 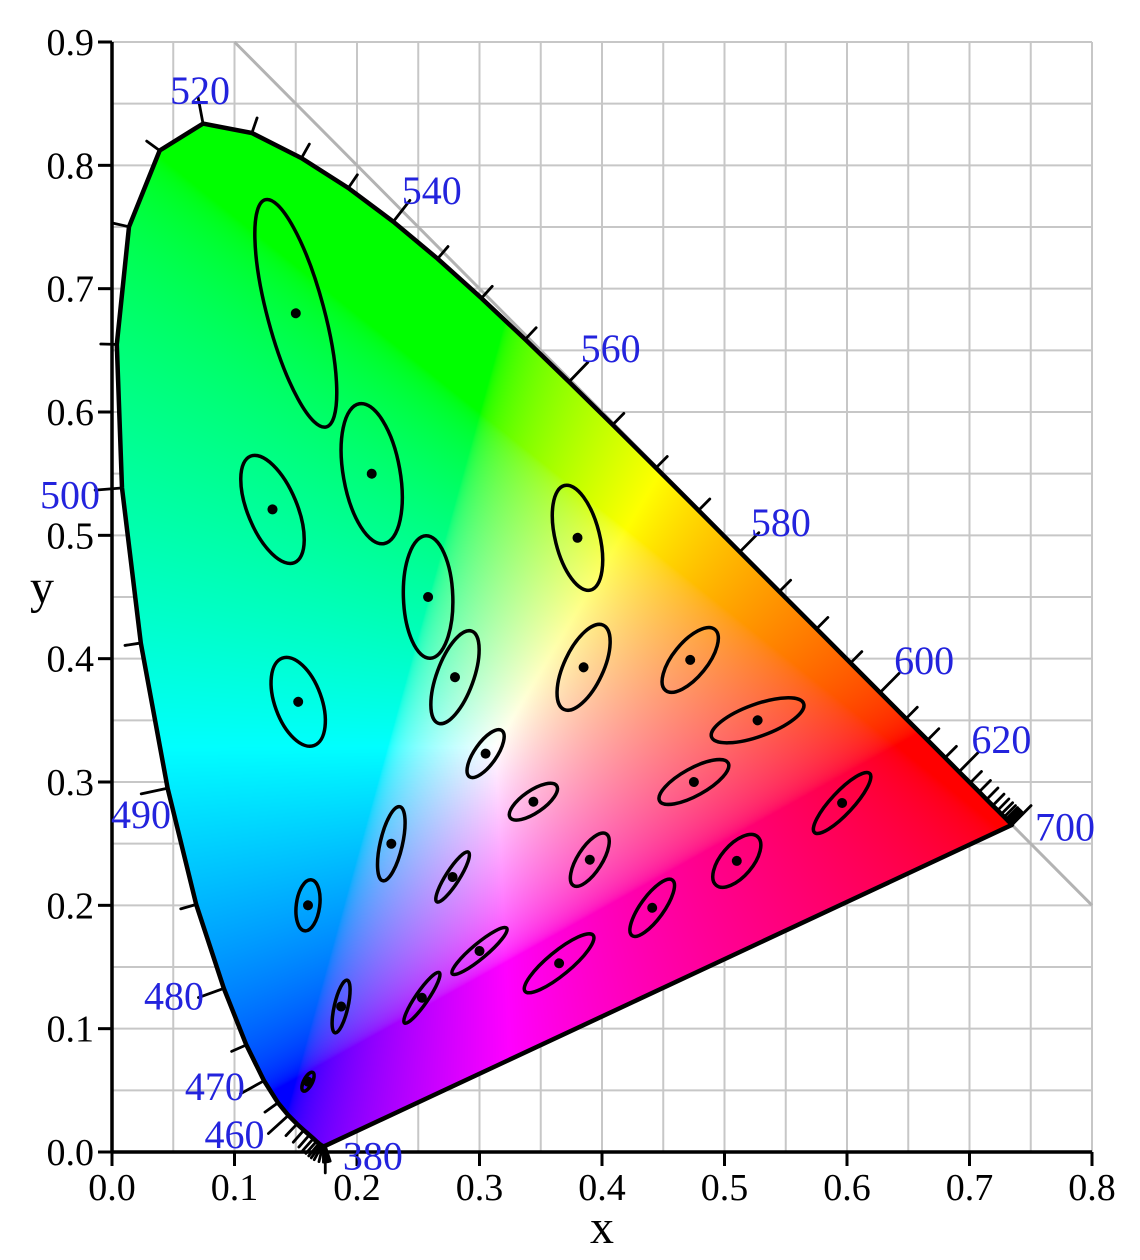 What do you see at coordinates (487, 291) in the screenshot?
I see `wavelength-tick-550nm` at bounding box center [487, 291].